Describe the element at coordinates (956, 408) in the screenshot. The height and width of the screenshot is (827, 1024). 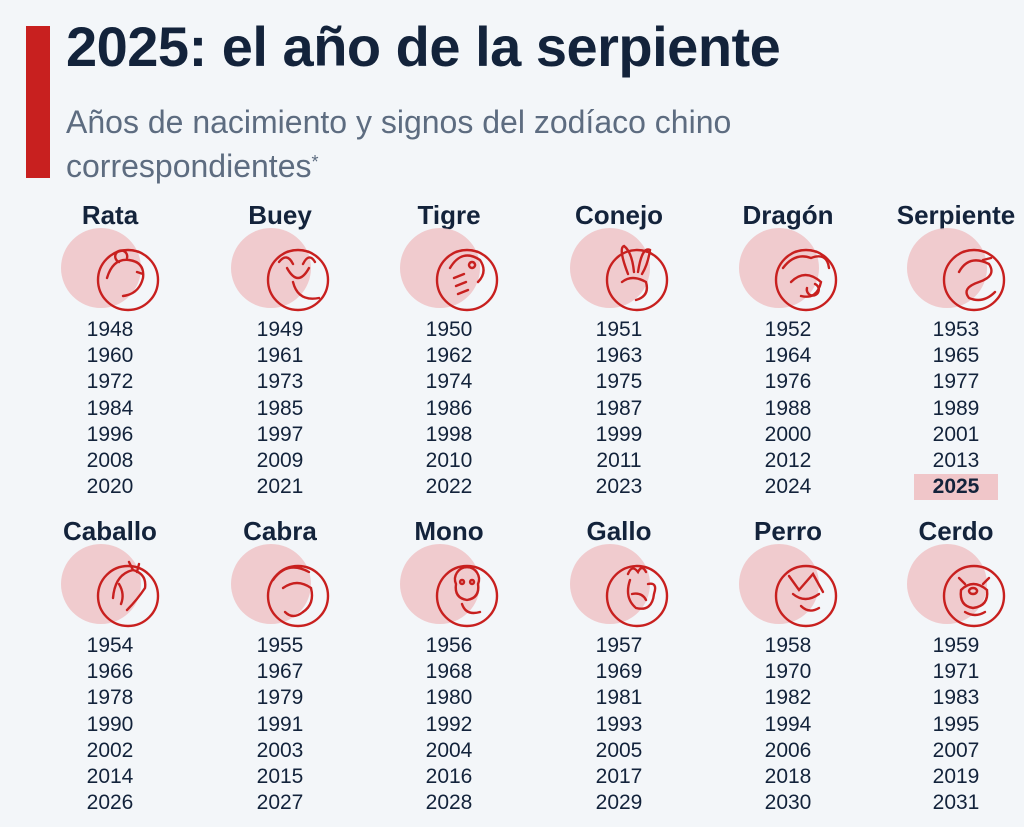
I see `year-item: 1989` at that location.